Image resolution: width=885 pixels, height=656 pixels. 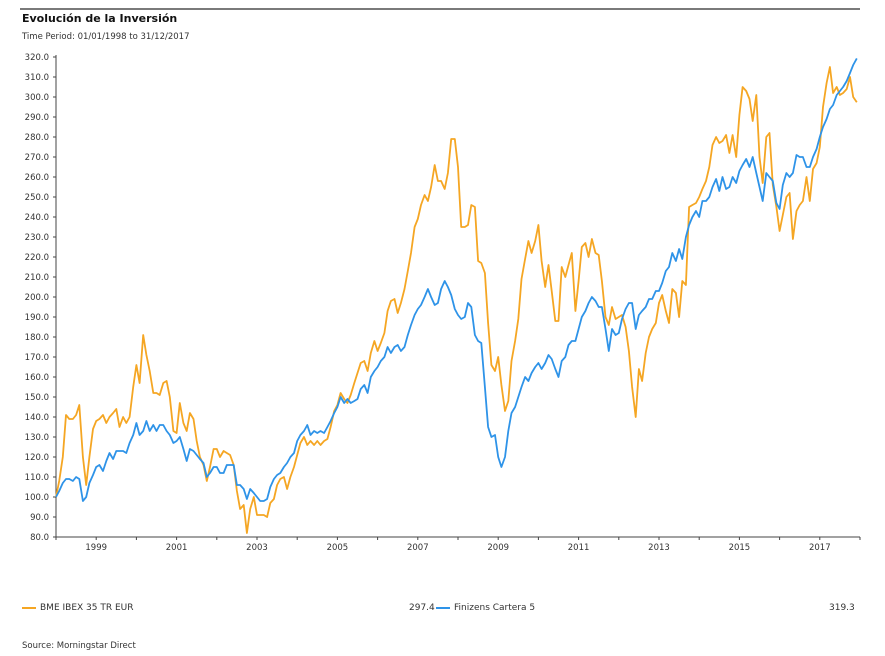 I want to click on x-tick-label: 2003, so click(x=257, y=548).